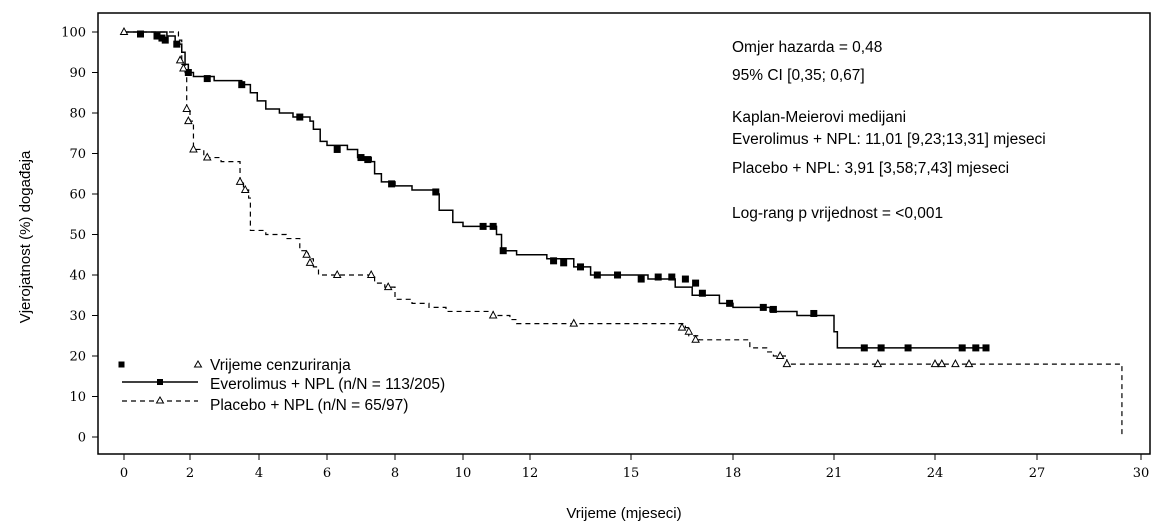 The height and width of the screenshot is (524, 1152). Describe the element at coordinates (77, 73) in the screenshot. I see `y-tick-label: 90` at that location.